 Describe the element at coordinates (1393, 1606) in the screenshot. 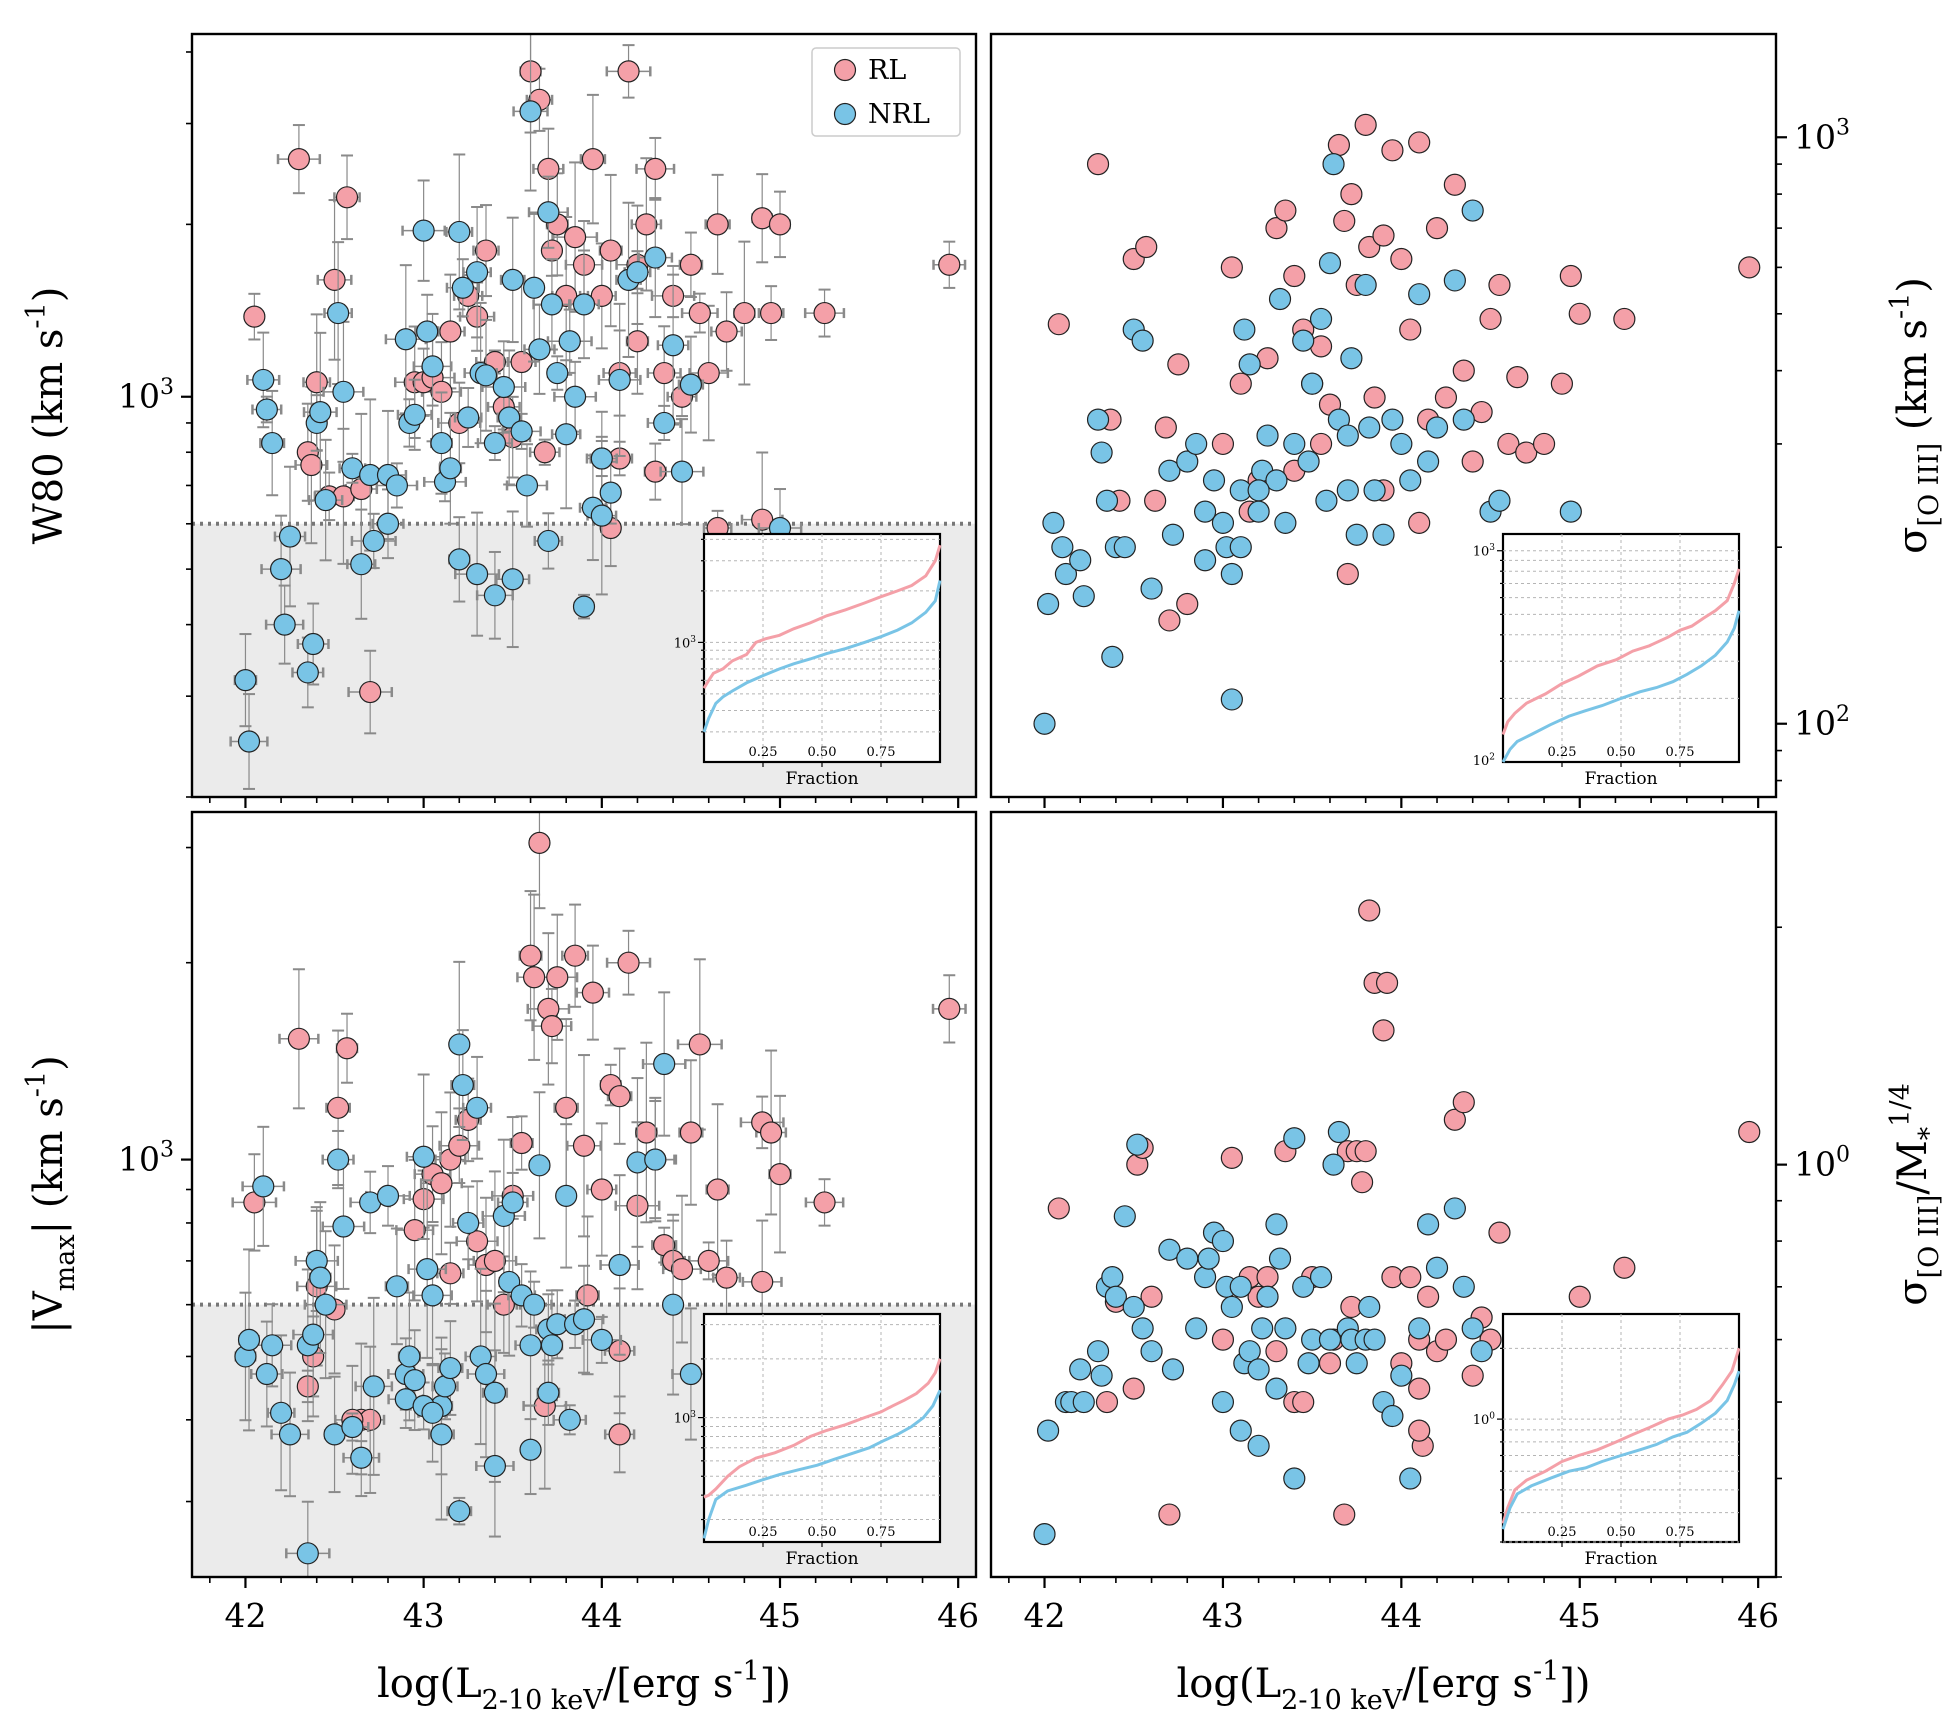

I see `x-axis-ticks: 42 43 44 45 46` at that location.